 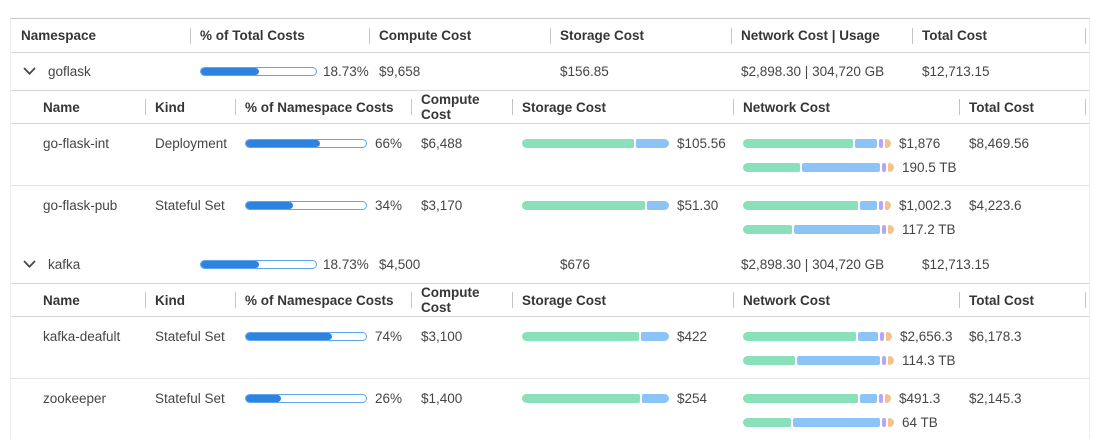 What do you see at coordinates (82, 336) in the screenshot?
I see `workload-name: kafka-deafult` at bounding box center [82, 336].